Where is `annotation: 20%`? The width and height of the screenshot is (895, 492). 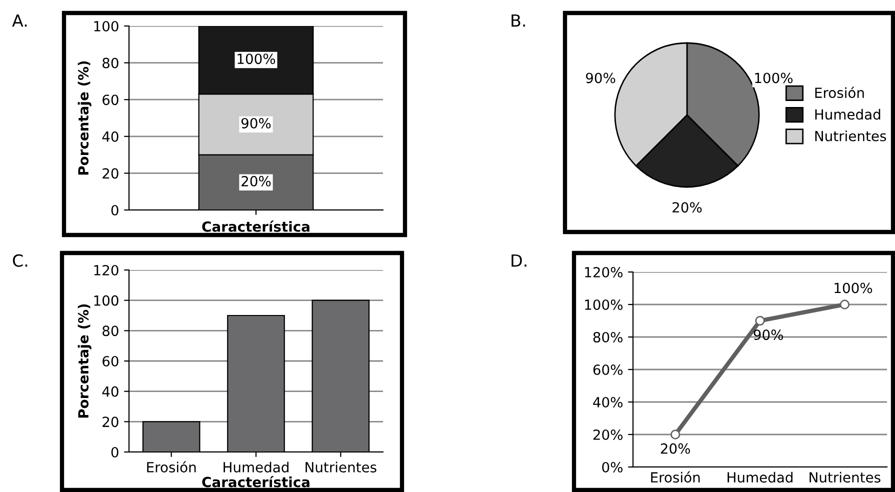
annotation: 20% is located at coordinates (256, 181).